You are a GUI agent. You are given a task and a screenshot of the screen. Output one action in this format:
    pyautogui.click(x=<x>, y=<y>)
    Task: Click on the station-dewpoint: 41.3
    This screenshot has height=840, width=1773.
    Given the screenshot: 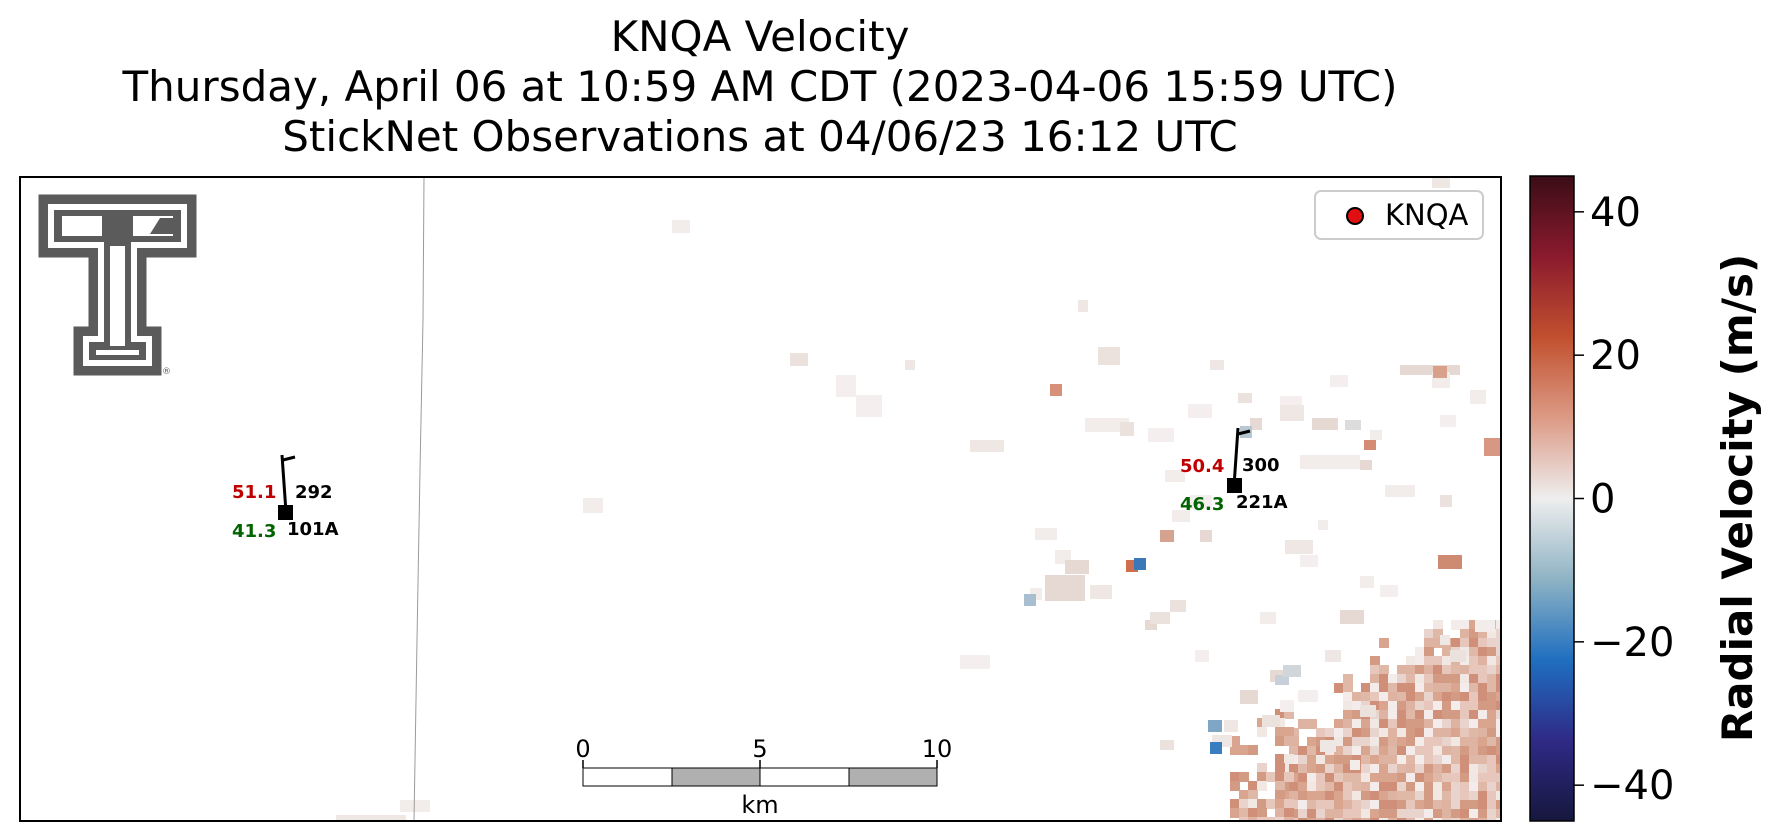 What is the action you would take?
    pyautogui.click(x=254, y=531)
    